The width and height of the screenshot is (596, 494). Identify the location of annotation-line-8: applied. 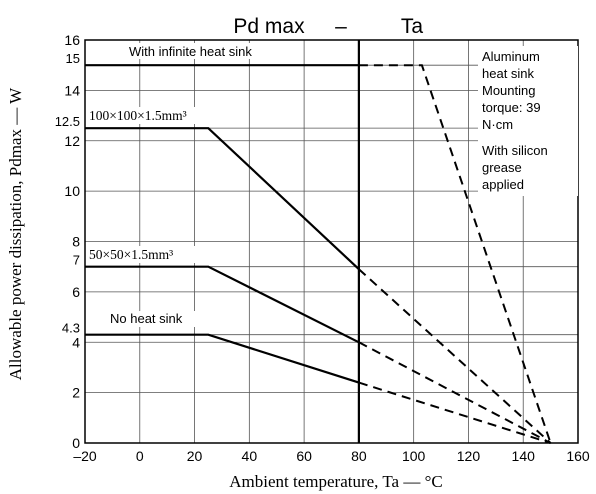
(503, 184).